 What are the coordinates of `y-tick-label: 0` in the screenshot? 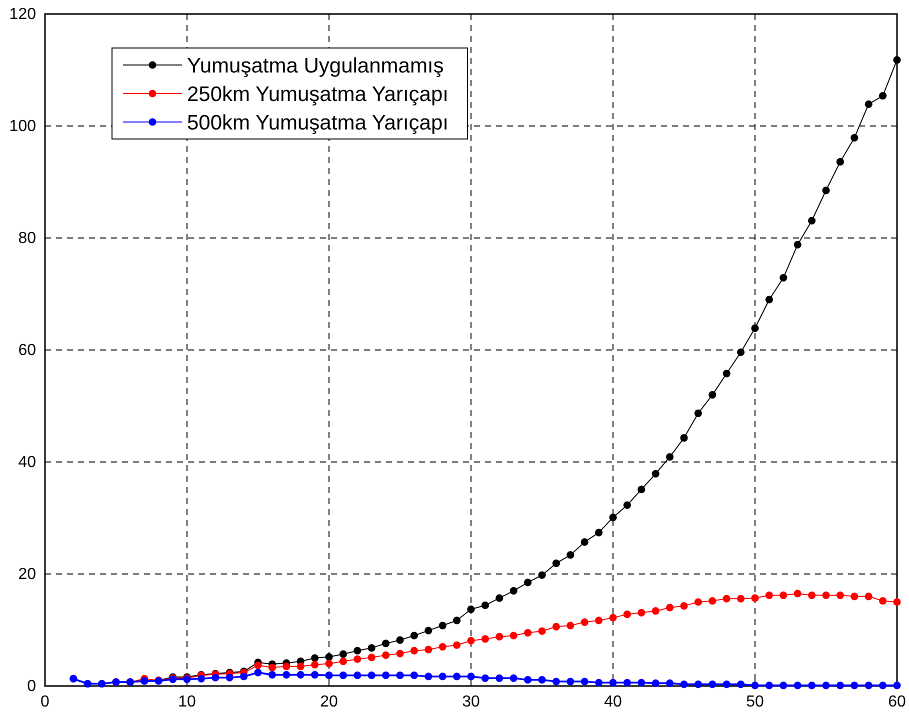 It's located at (31, 687).